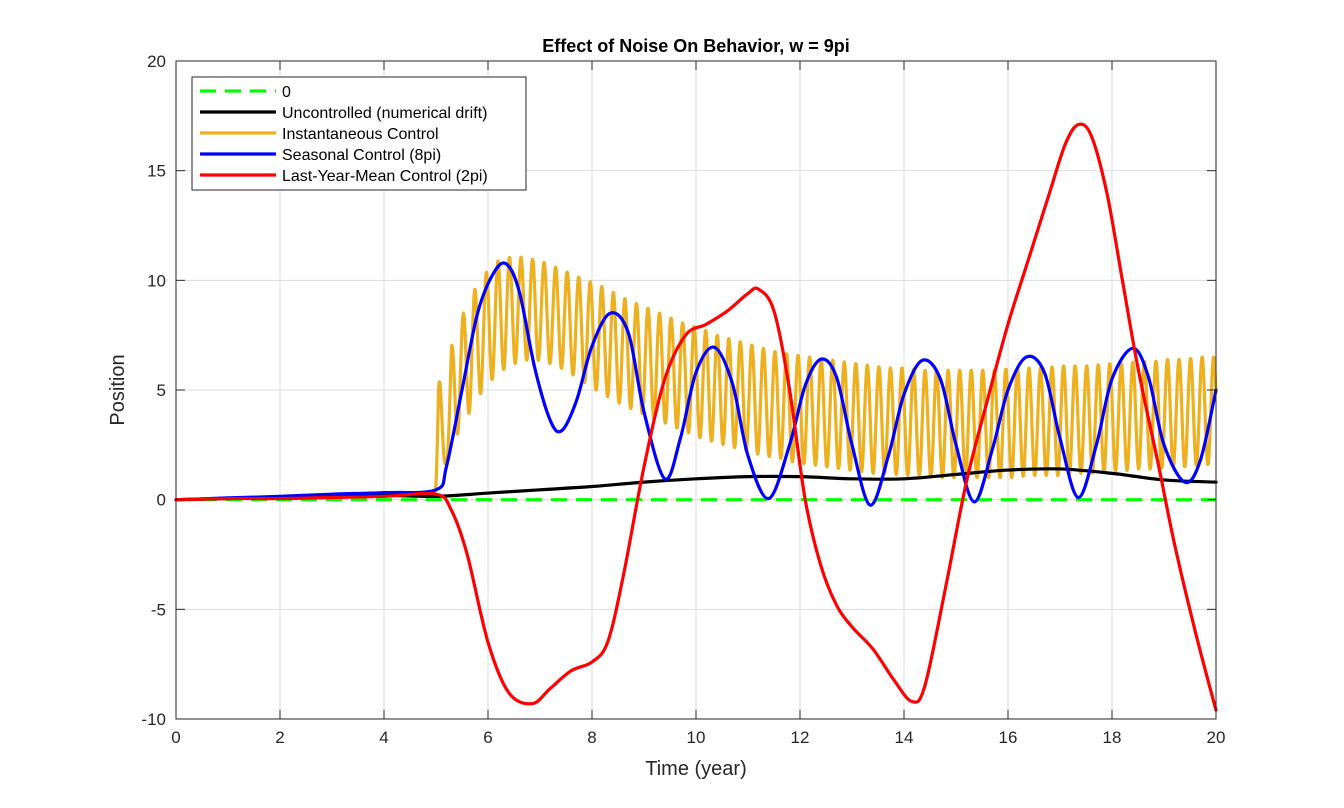  What do you see at coordinates (487, 737) in the screenshot?
I see `x-tick-label: 6` at bounding box center [487, 737].